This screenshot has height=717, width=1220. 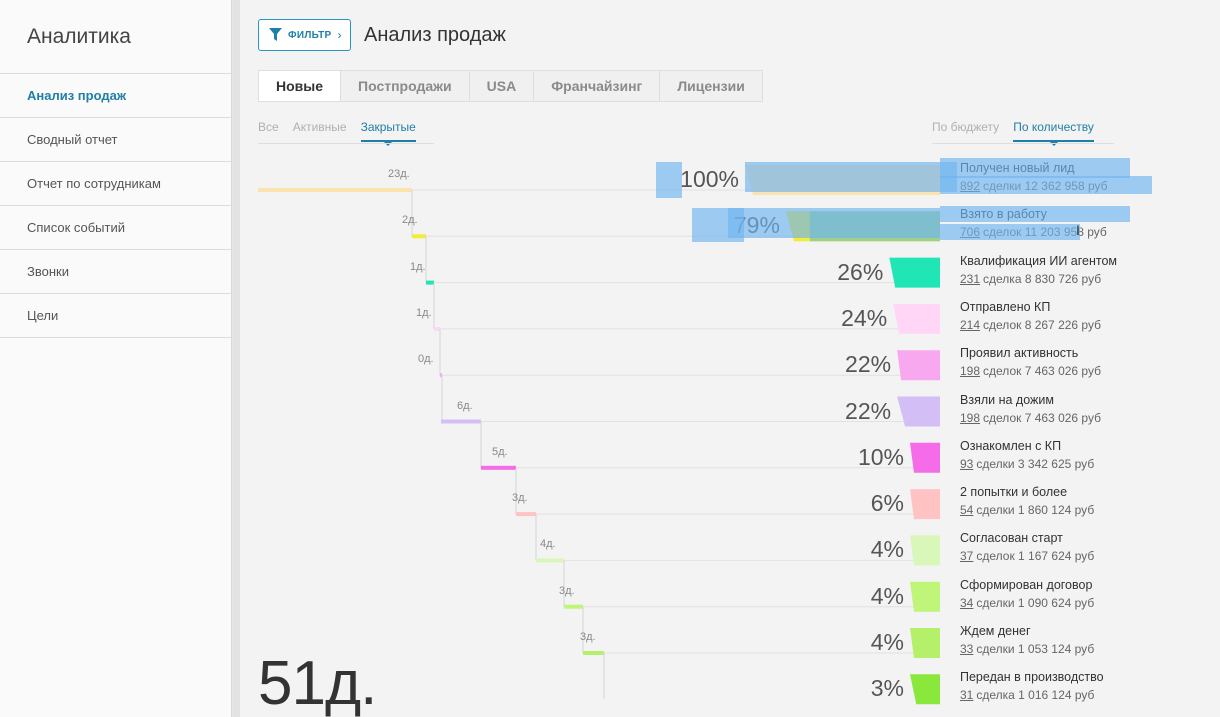 What do you see at coordinates (970, 278) in the screenshot?
I see `stage-deal-count-link: 231` at bounding box center [970, 278].